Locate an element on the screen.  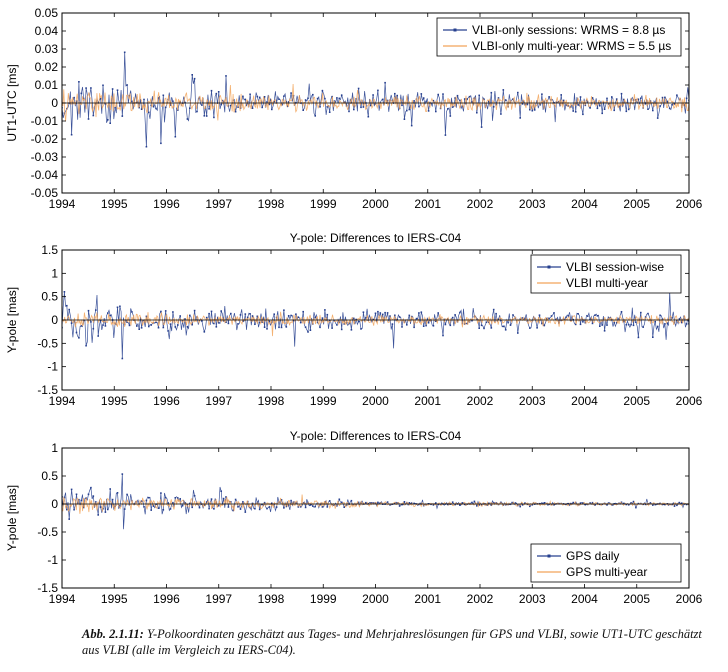
y-tick-label: 0.02 is located at coordinates (47, 67).